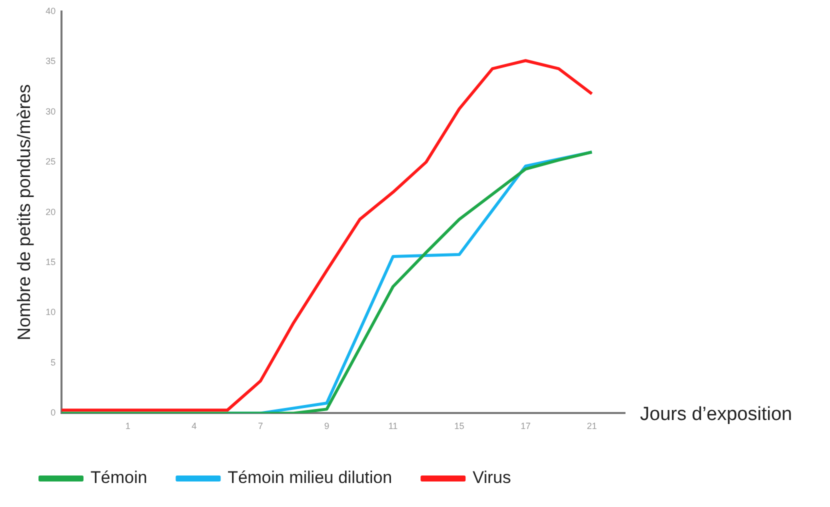 This screenshot has height=507, width=830. What do you see at coordinates (591, 426) in the screenshot?
I see `x-tick-label: 21` at bounding box center [591, 426].